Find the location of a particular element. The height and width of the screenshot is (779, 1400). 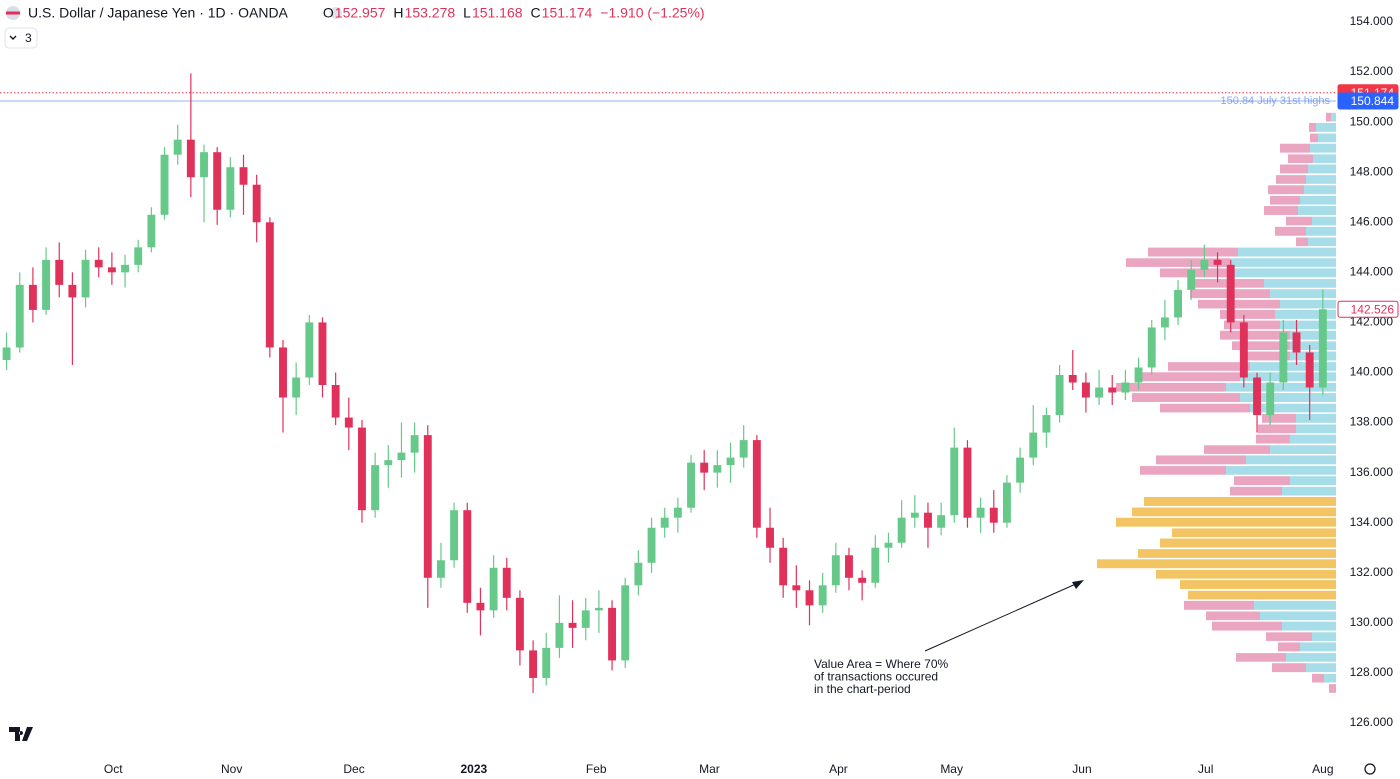

y-tick-label: 152.000 is located at coordinates (1372, 71).